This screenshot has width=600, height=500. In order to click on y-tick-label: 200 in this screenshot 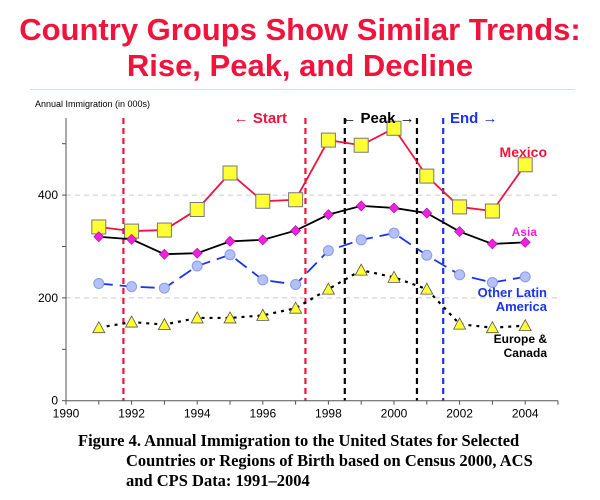, I will do `click(48, 298)`.